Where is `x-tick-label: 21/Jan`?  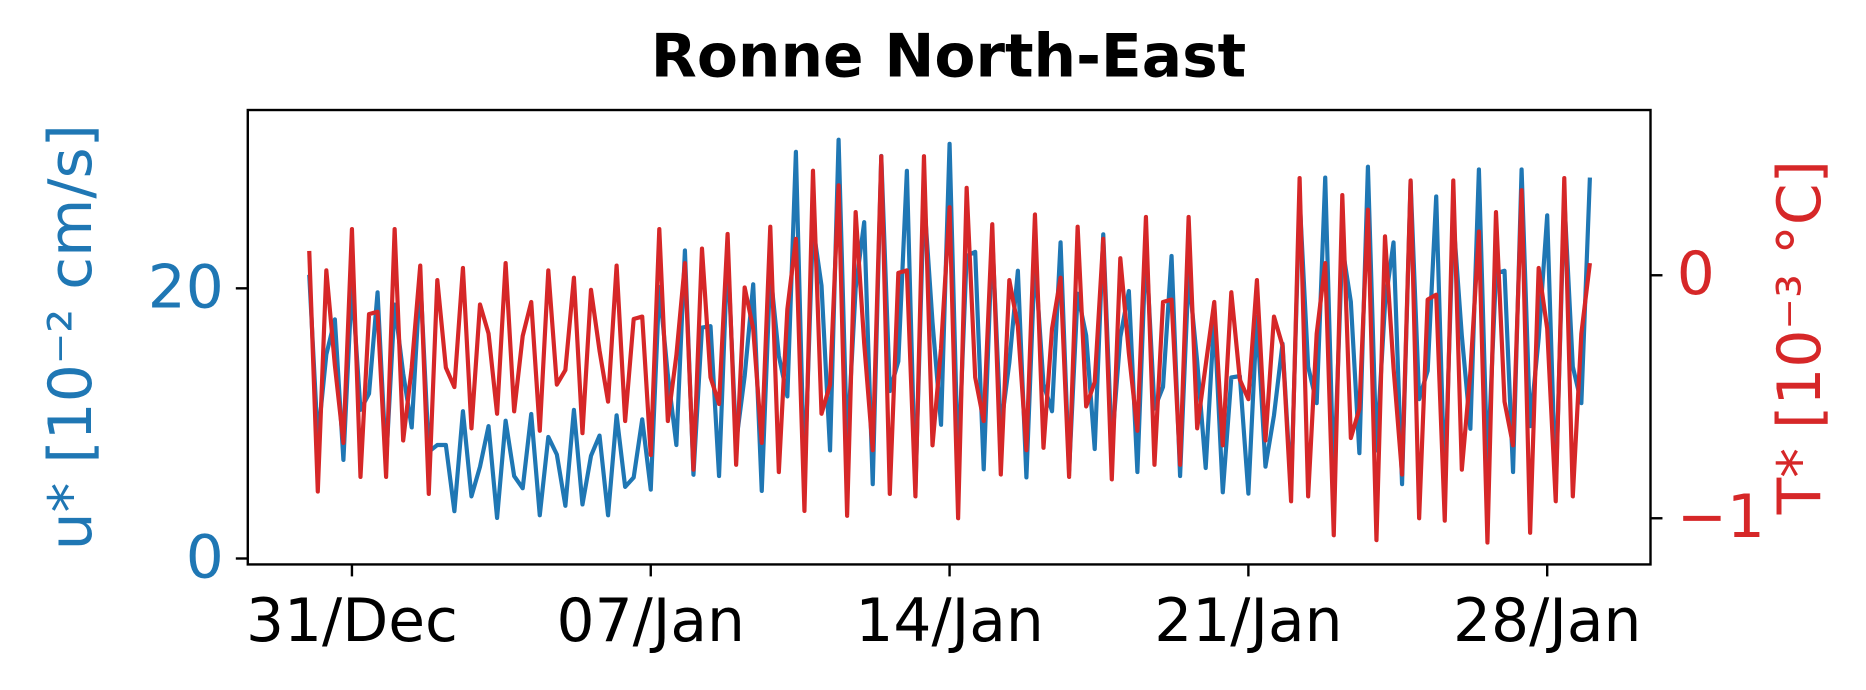
x-tick-label: 21/Jan is located at coordinates (1248, 621).